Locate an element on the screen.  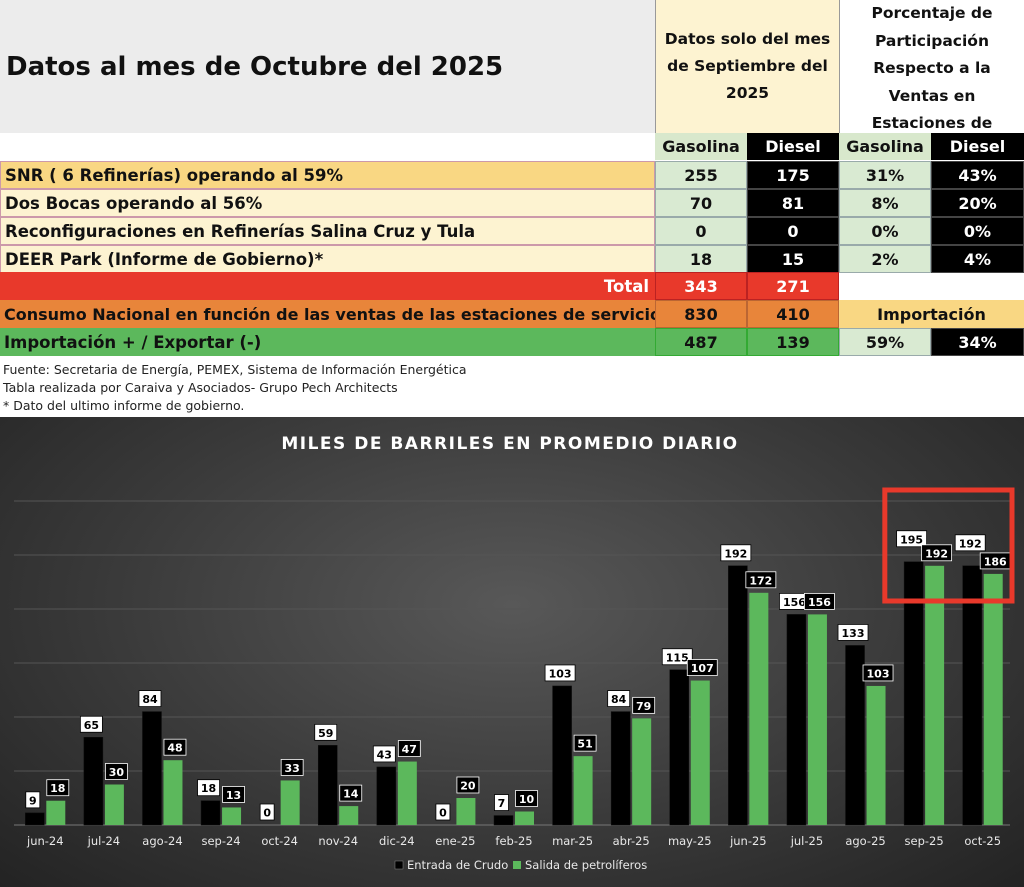
data-label-petroliferos: 13 is located at coordinates (233, 794).